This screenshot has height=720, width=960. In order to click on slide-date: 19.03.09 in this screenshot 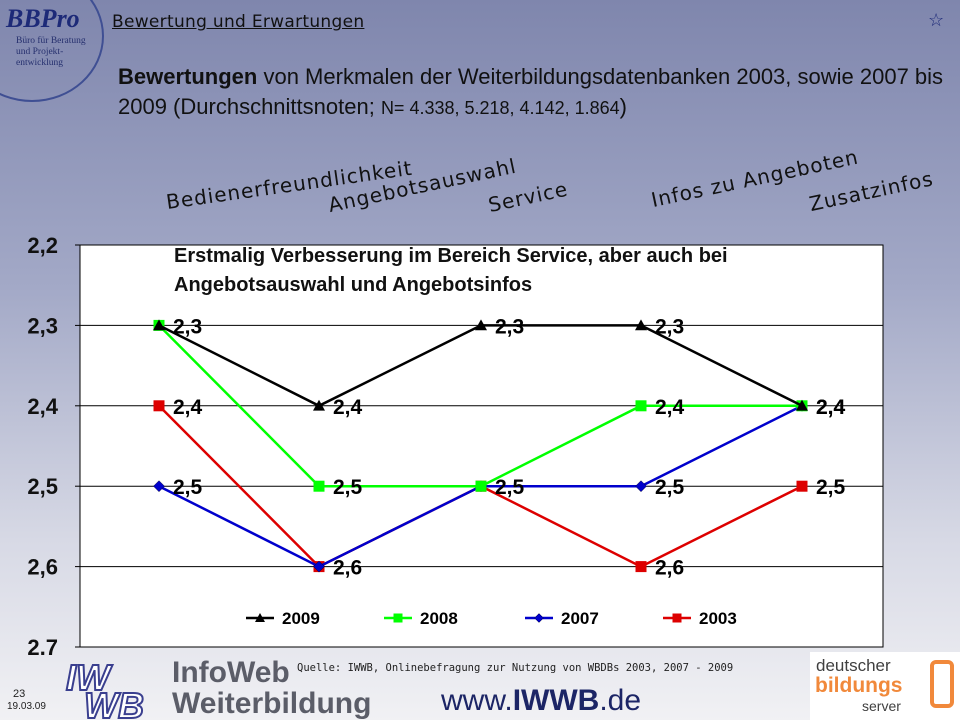, I will do `click(26, 706)`.